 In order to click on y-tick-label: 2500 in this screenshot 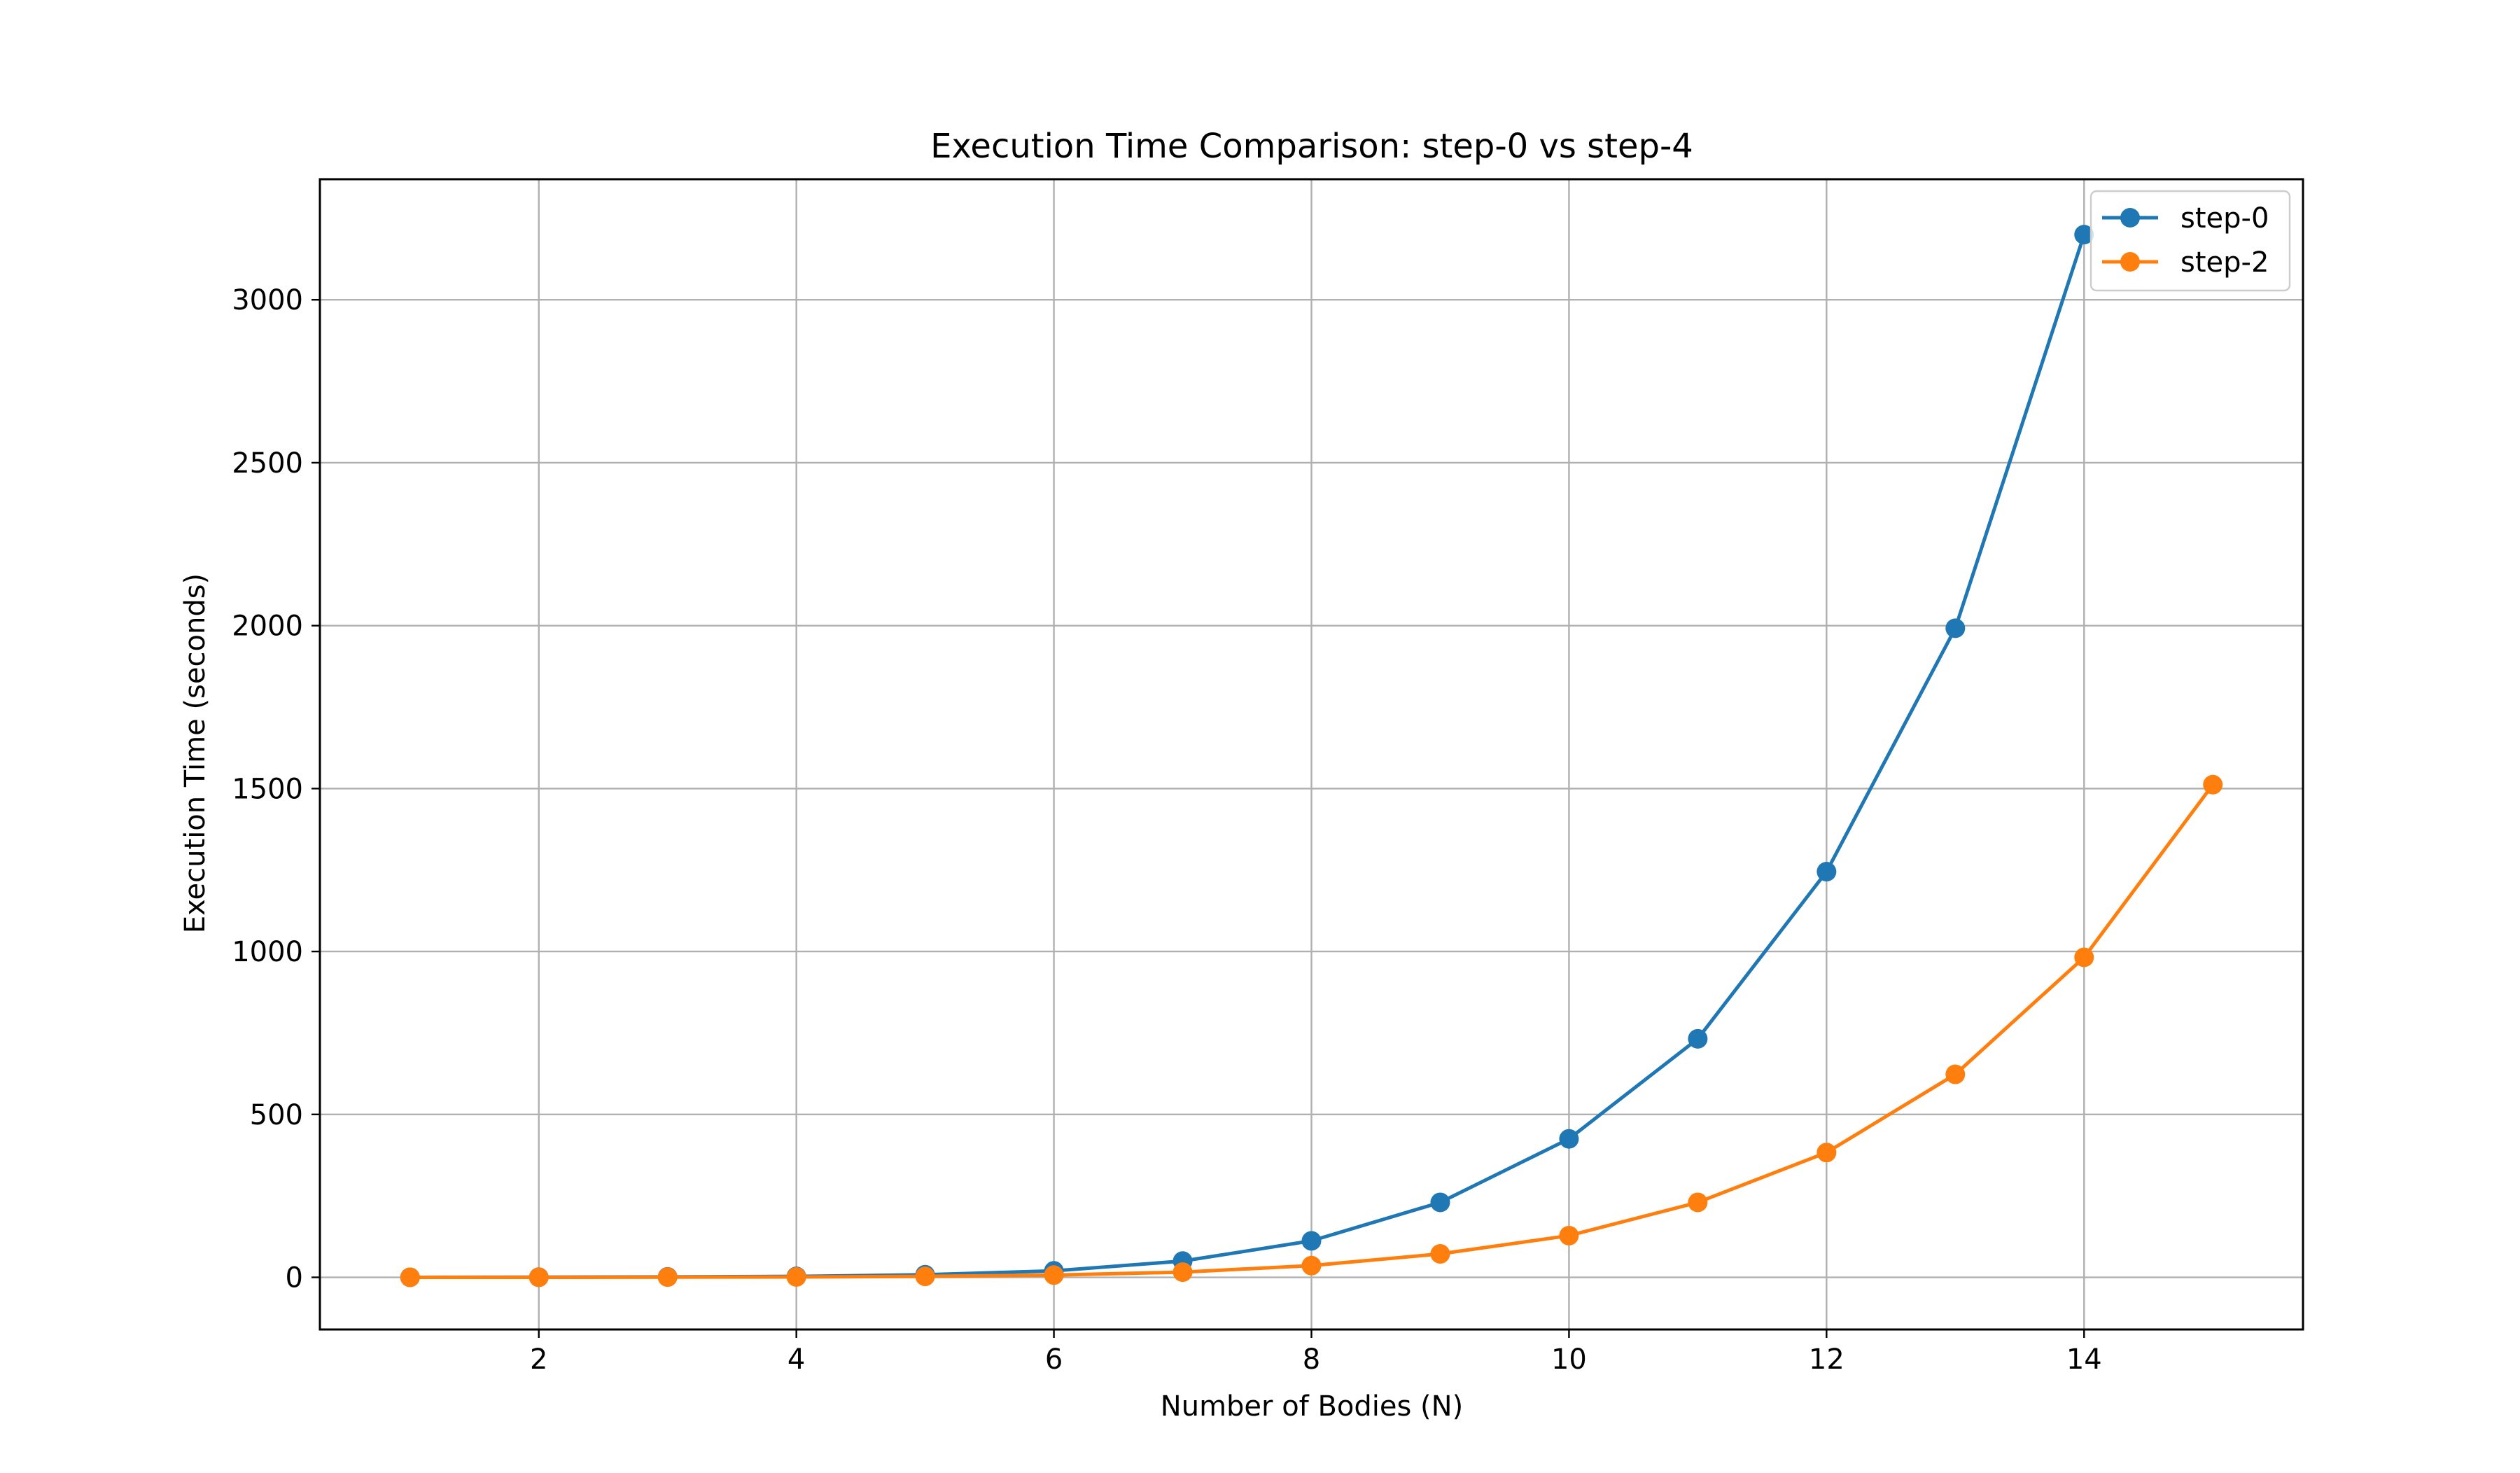, I will do `click(267, 463)`.